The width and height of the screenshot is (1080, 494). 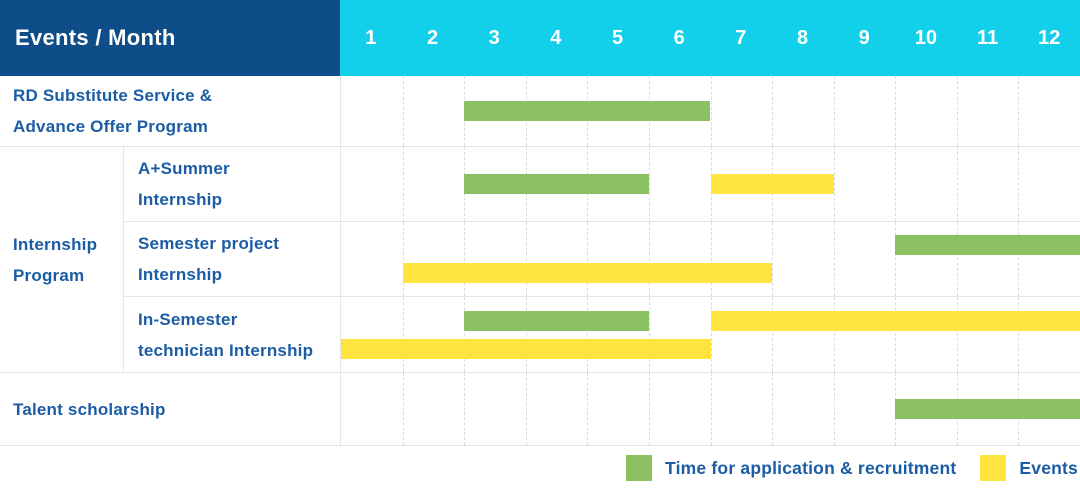 I want to click on row-label-line: In-Semester, so click(x=188, y=319).